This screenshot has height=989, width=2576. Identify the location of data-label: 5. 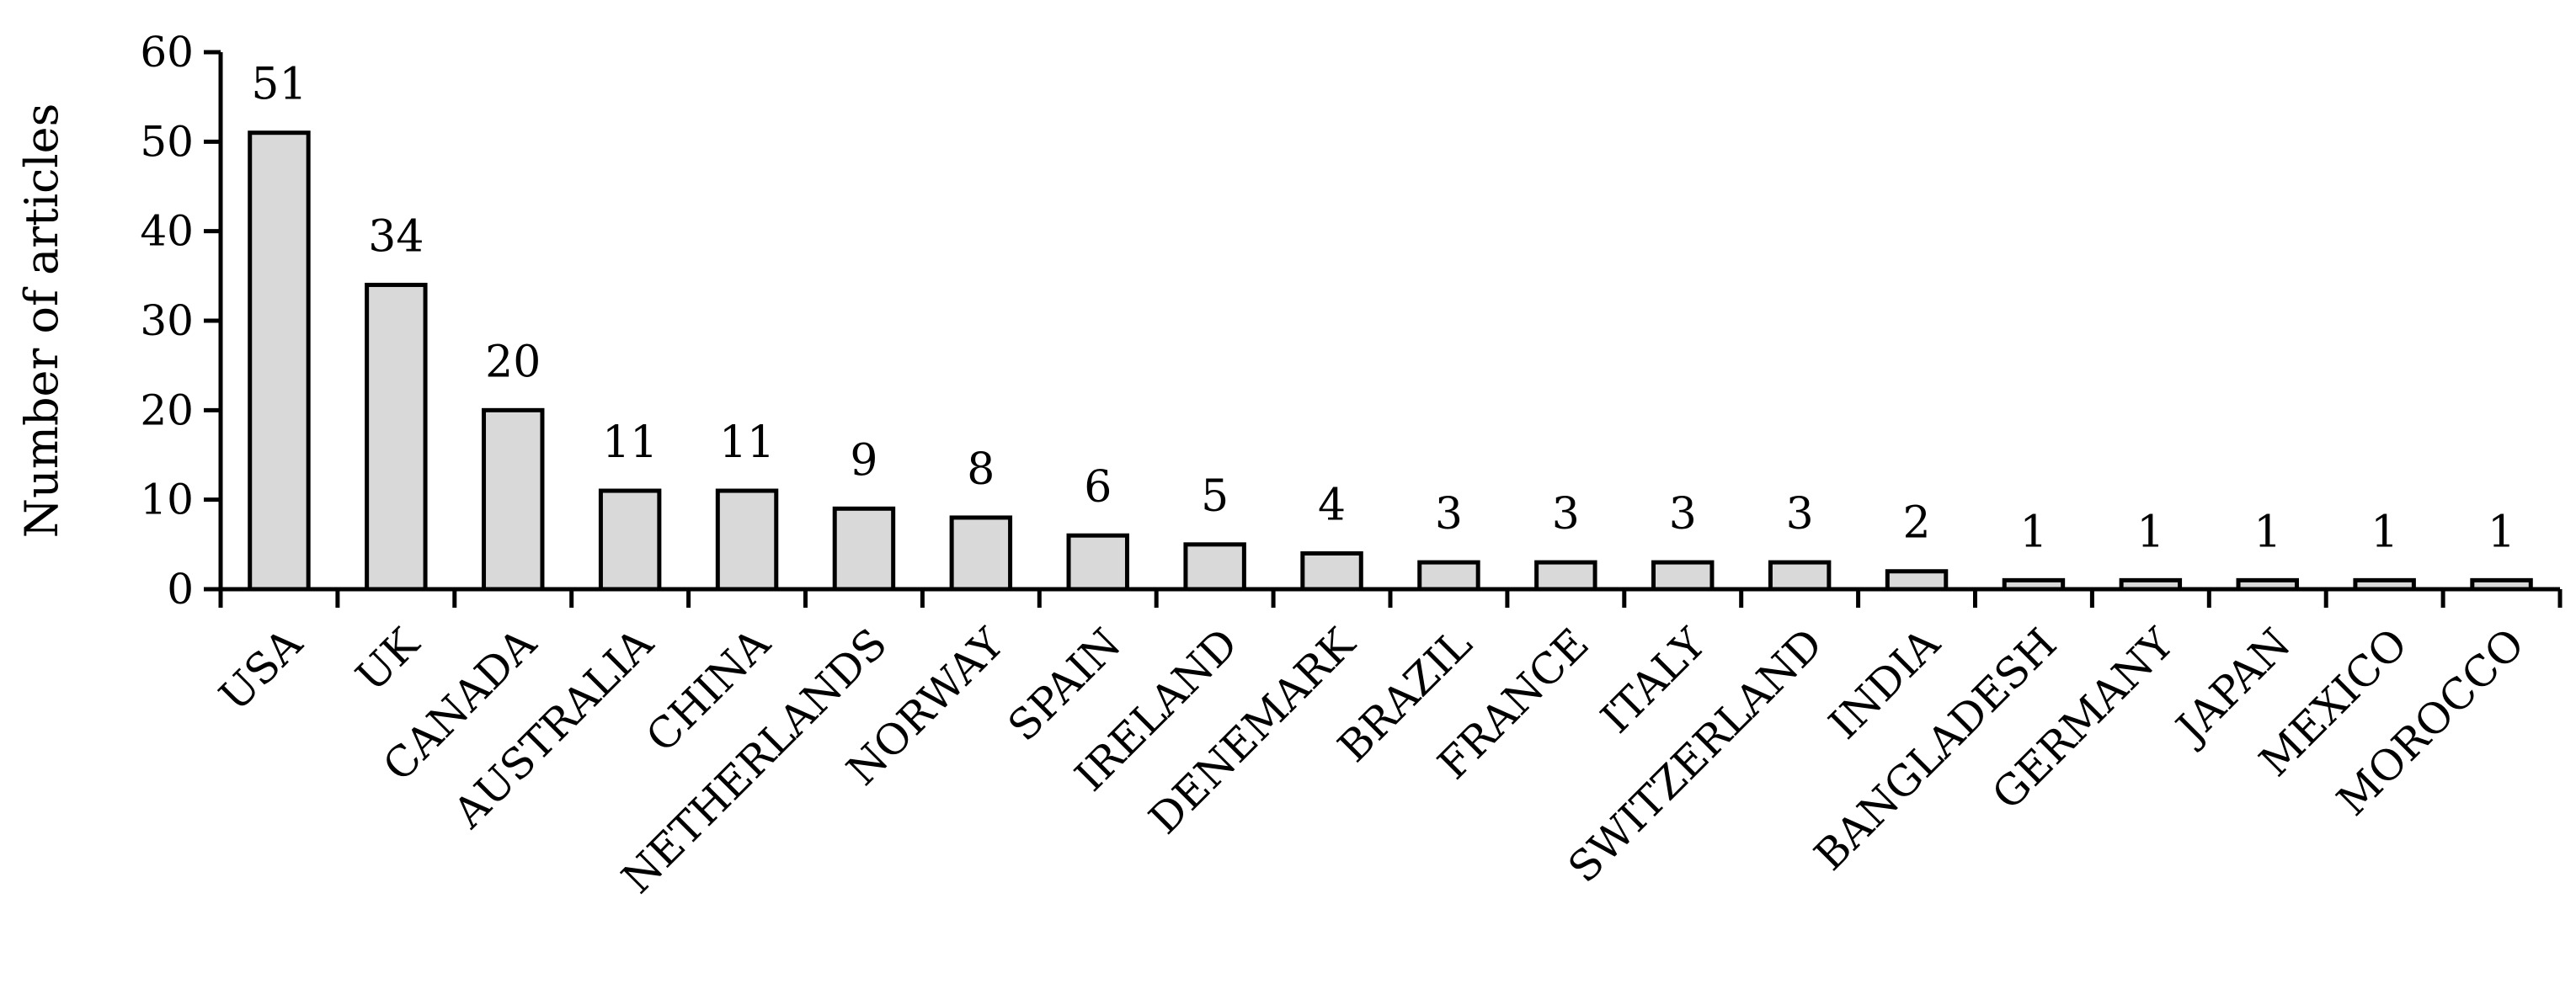
(1215, 496).